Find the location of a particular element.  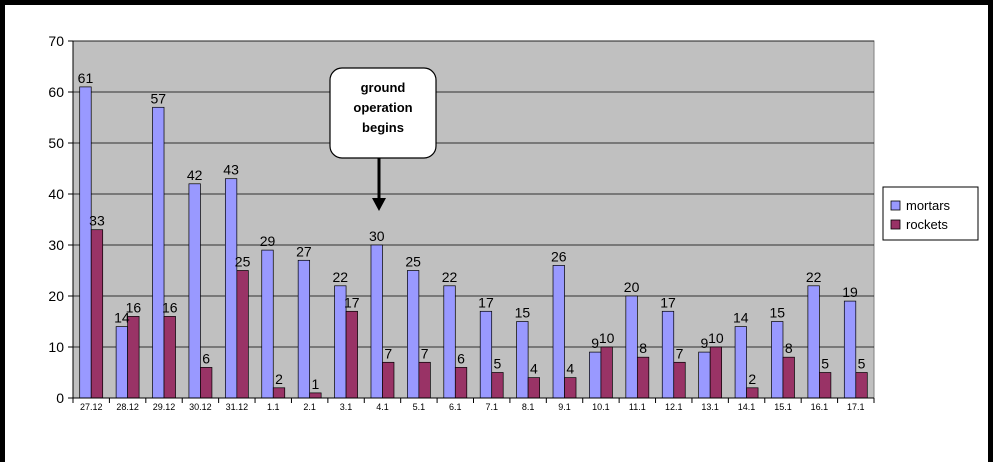

callout-box is located at coordinates (383, 113).